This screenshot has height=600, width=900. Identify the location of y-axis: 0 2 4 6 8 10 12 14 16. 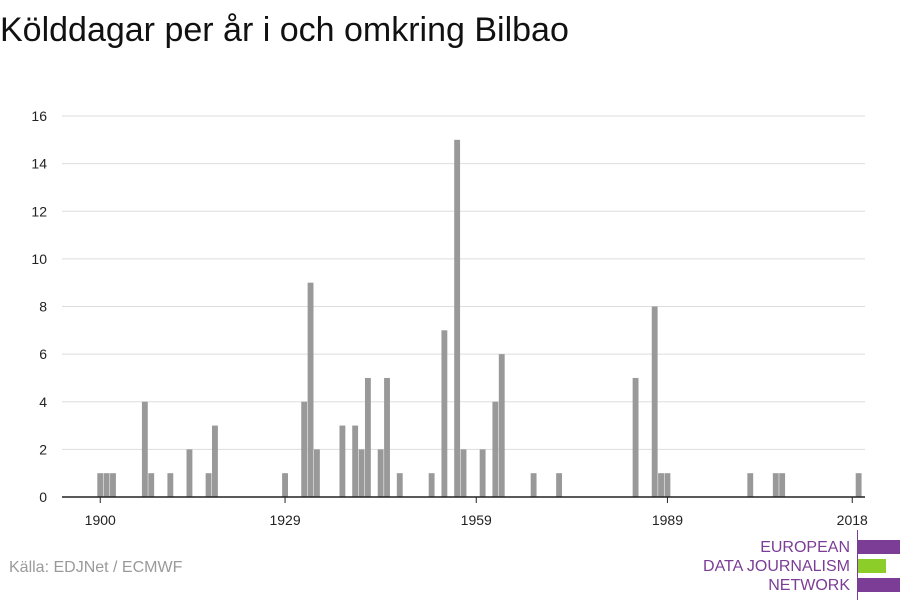
(39, 306).